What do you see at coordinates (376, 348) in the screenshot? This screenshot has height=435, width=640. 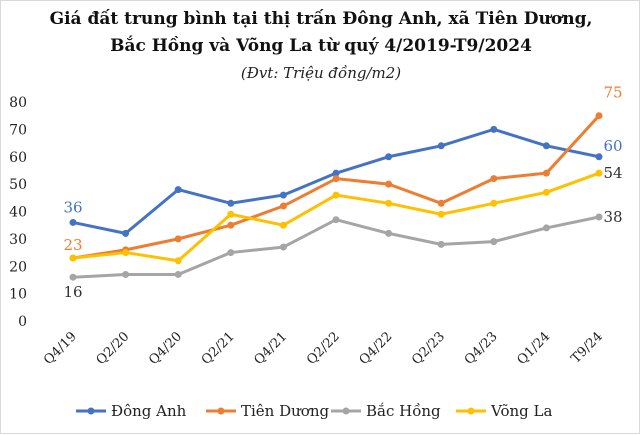 I see `x-tick-label: Q4/22` at bounding box center [376, 348].